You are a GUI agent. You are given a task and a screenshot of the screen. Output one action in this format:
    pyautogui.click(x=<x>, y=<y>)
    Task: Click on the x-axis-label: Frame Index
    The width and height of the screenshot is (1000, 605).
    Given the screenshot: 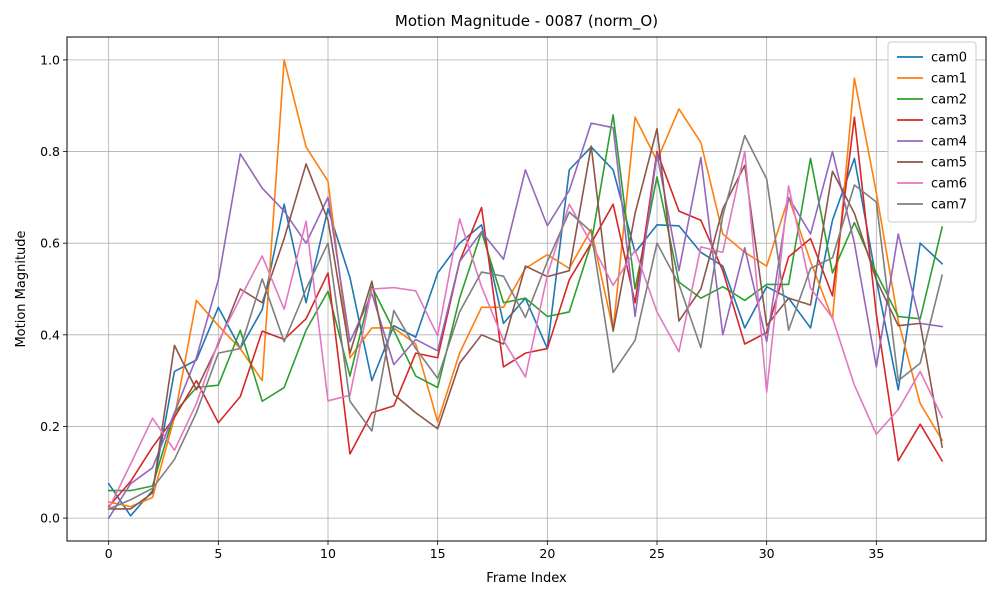 What is the action you would take?
    pyautogui.click(x=526, y=578)
    